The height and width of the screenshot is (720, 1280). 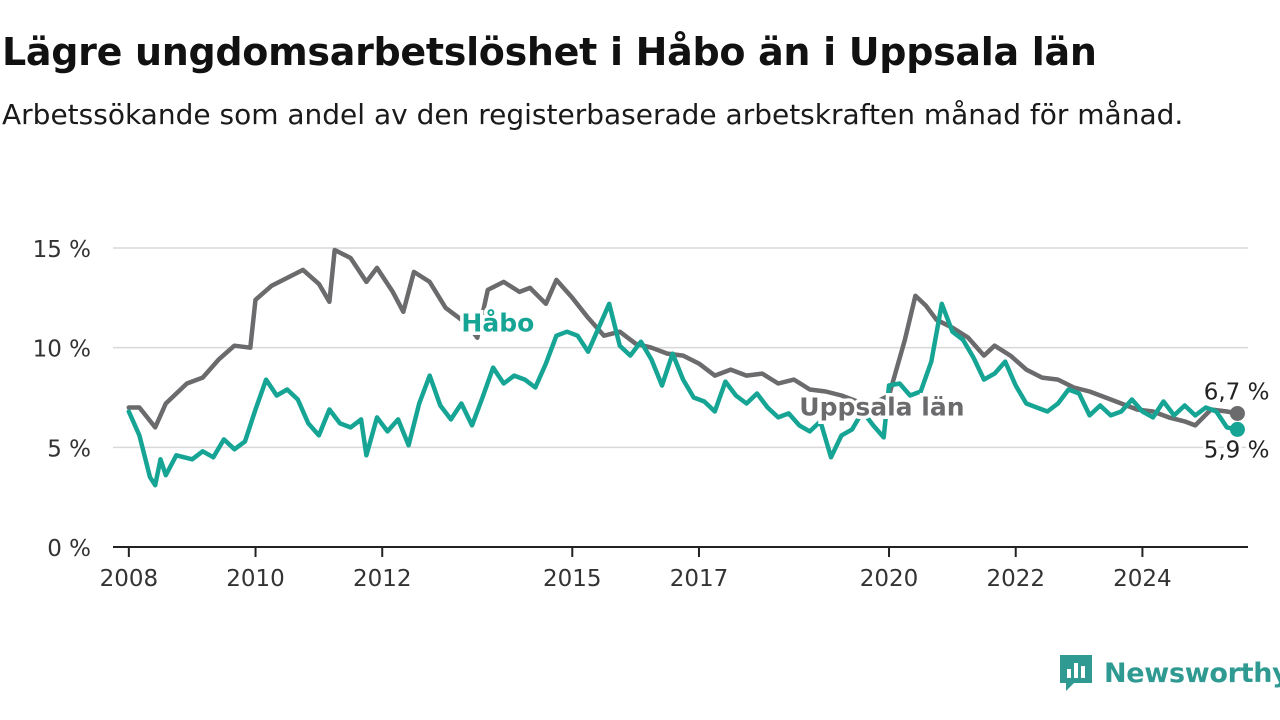 I want to click on y-tick-label: 0 %, so click(x=69, y=549).